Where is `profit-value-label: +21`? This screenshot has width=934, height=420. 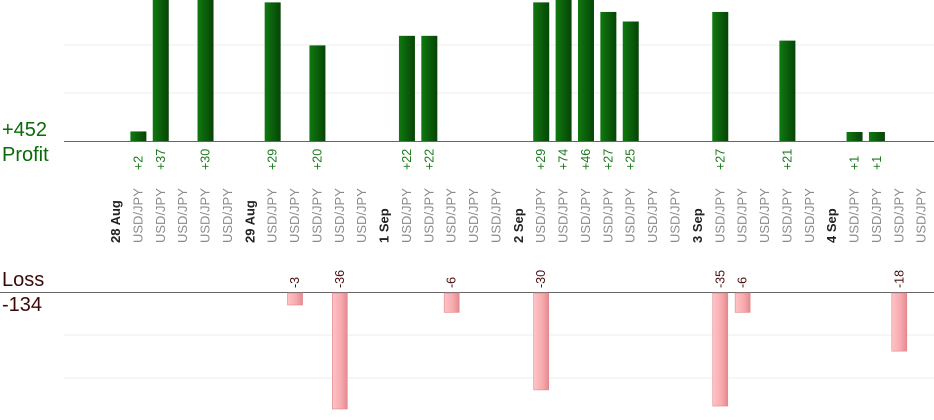 profit-value-label: +21 is located at coordinates (787, 159).